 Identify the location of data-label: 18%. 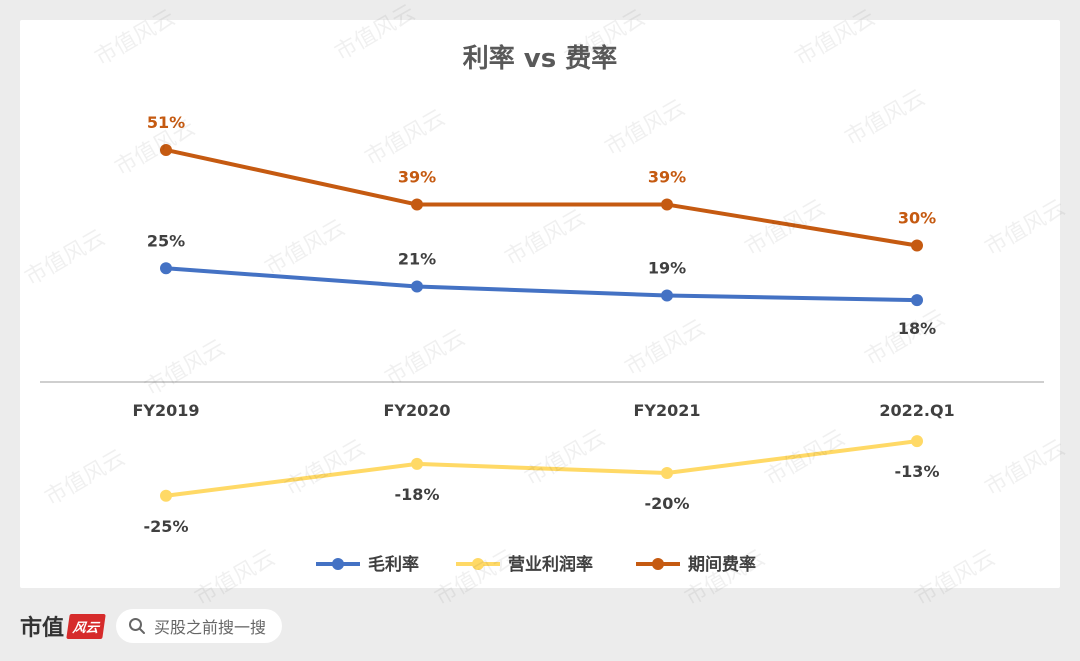
(917, 328).